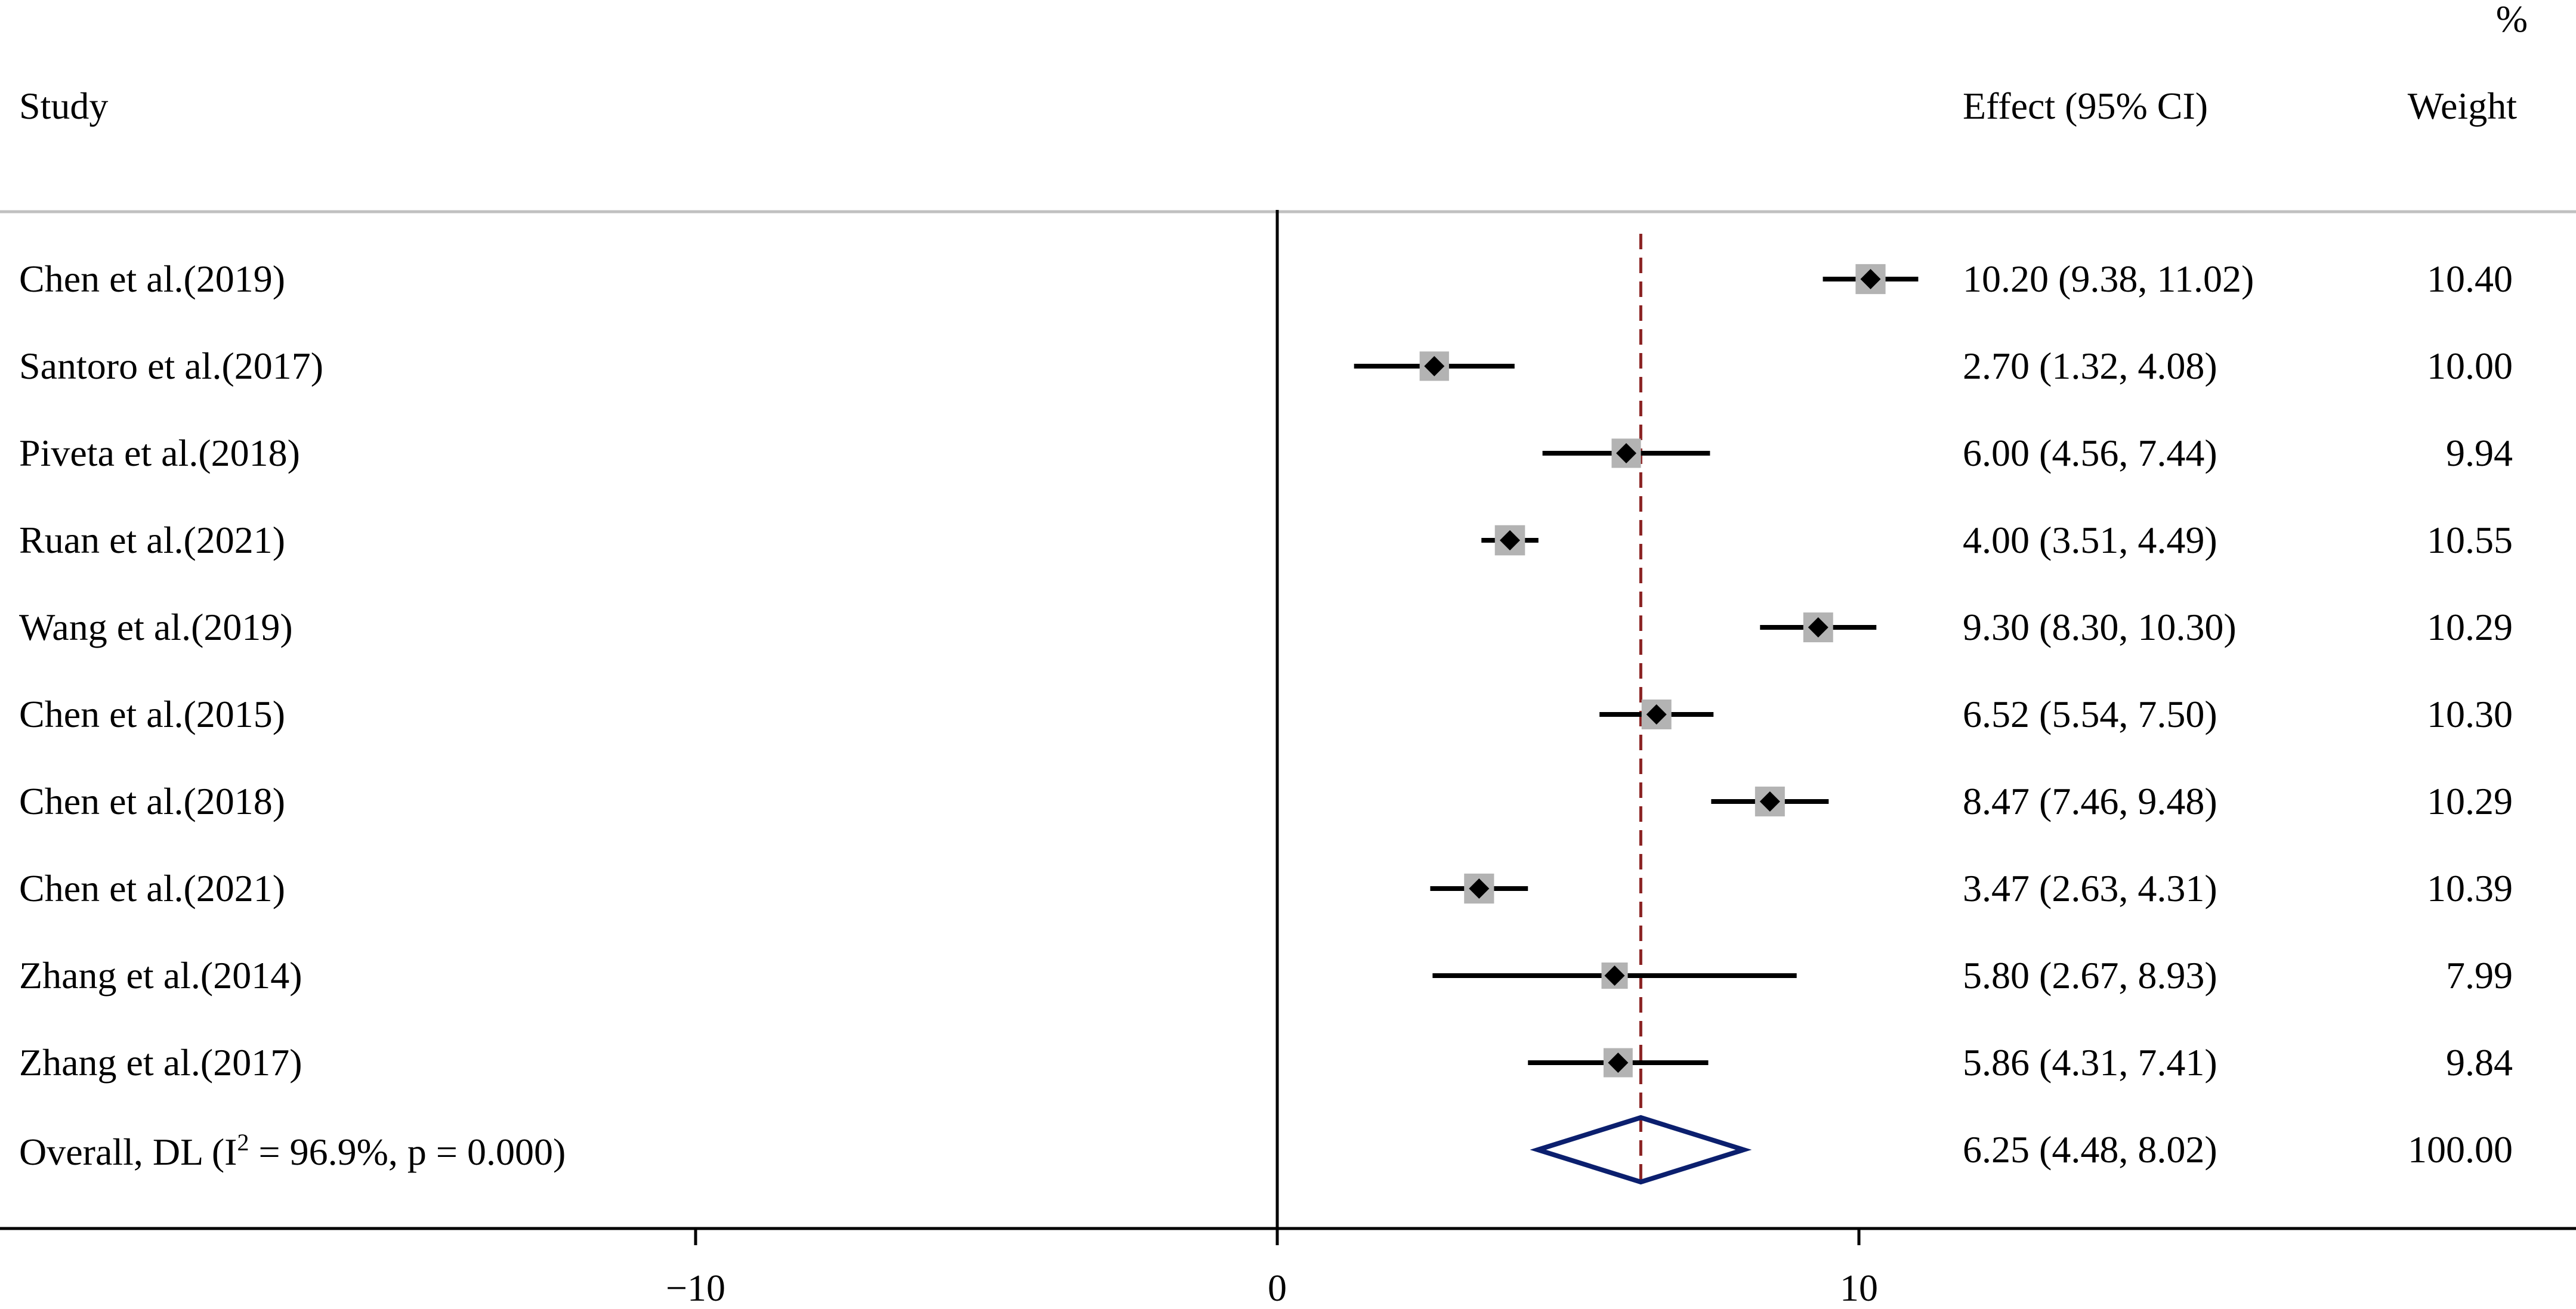 The image size is (2576, 1309). What do you see at coordinates (2090, 975) in the screenshot?
I see `effect-ci-value: 5.80 (2.67, 8.93)` at bounding box center [2090, 975].